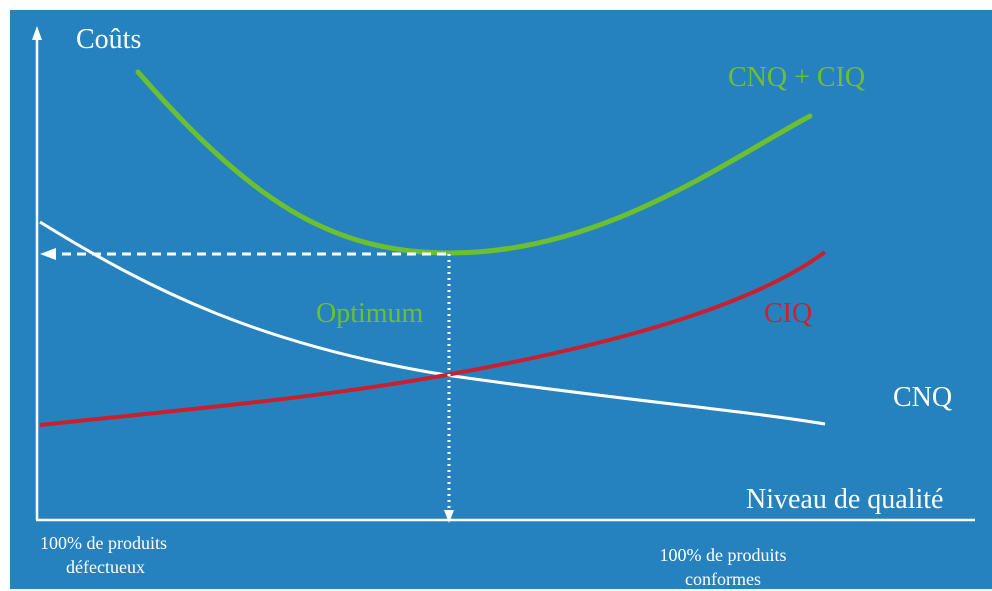  What do you see at coordinates (109, 39) in the screenshot?
I see `y-axis-label: Coûts` at bounding box center [109, 39].